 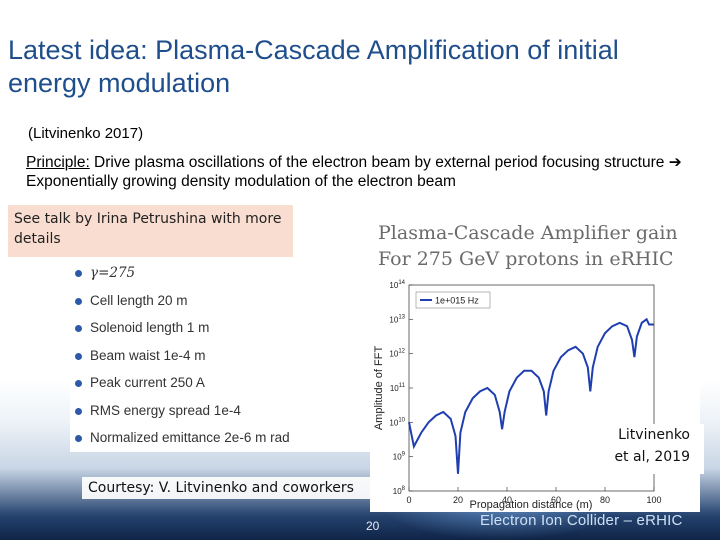 I want to click on list-item: γ=275, so click(x=220, y=276).